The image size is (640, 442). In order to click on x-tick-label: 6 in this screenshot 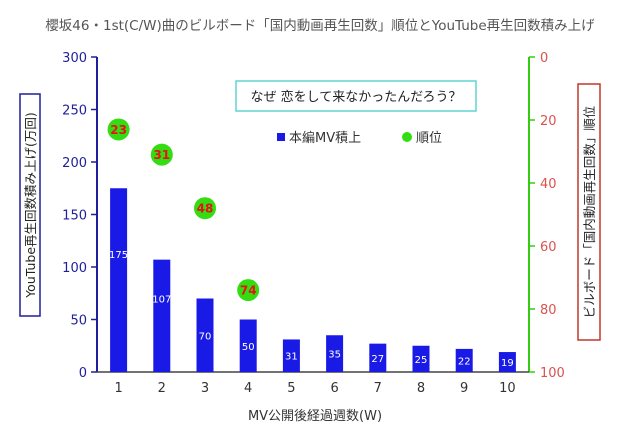, I will do `click(334, 388)`.